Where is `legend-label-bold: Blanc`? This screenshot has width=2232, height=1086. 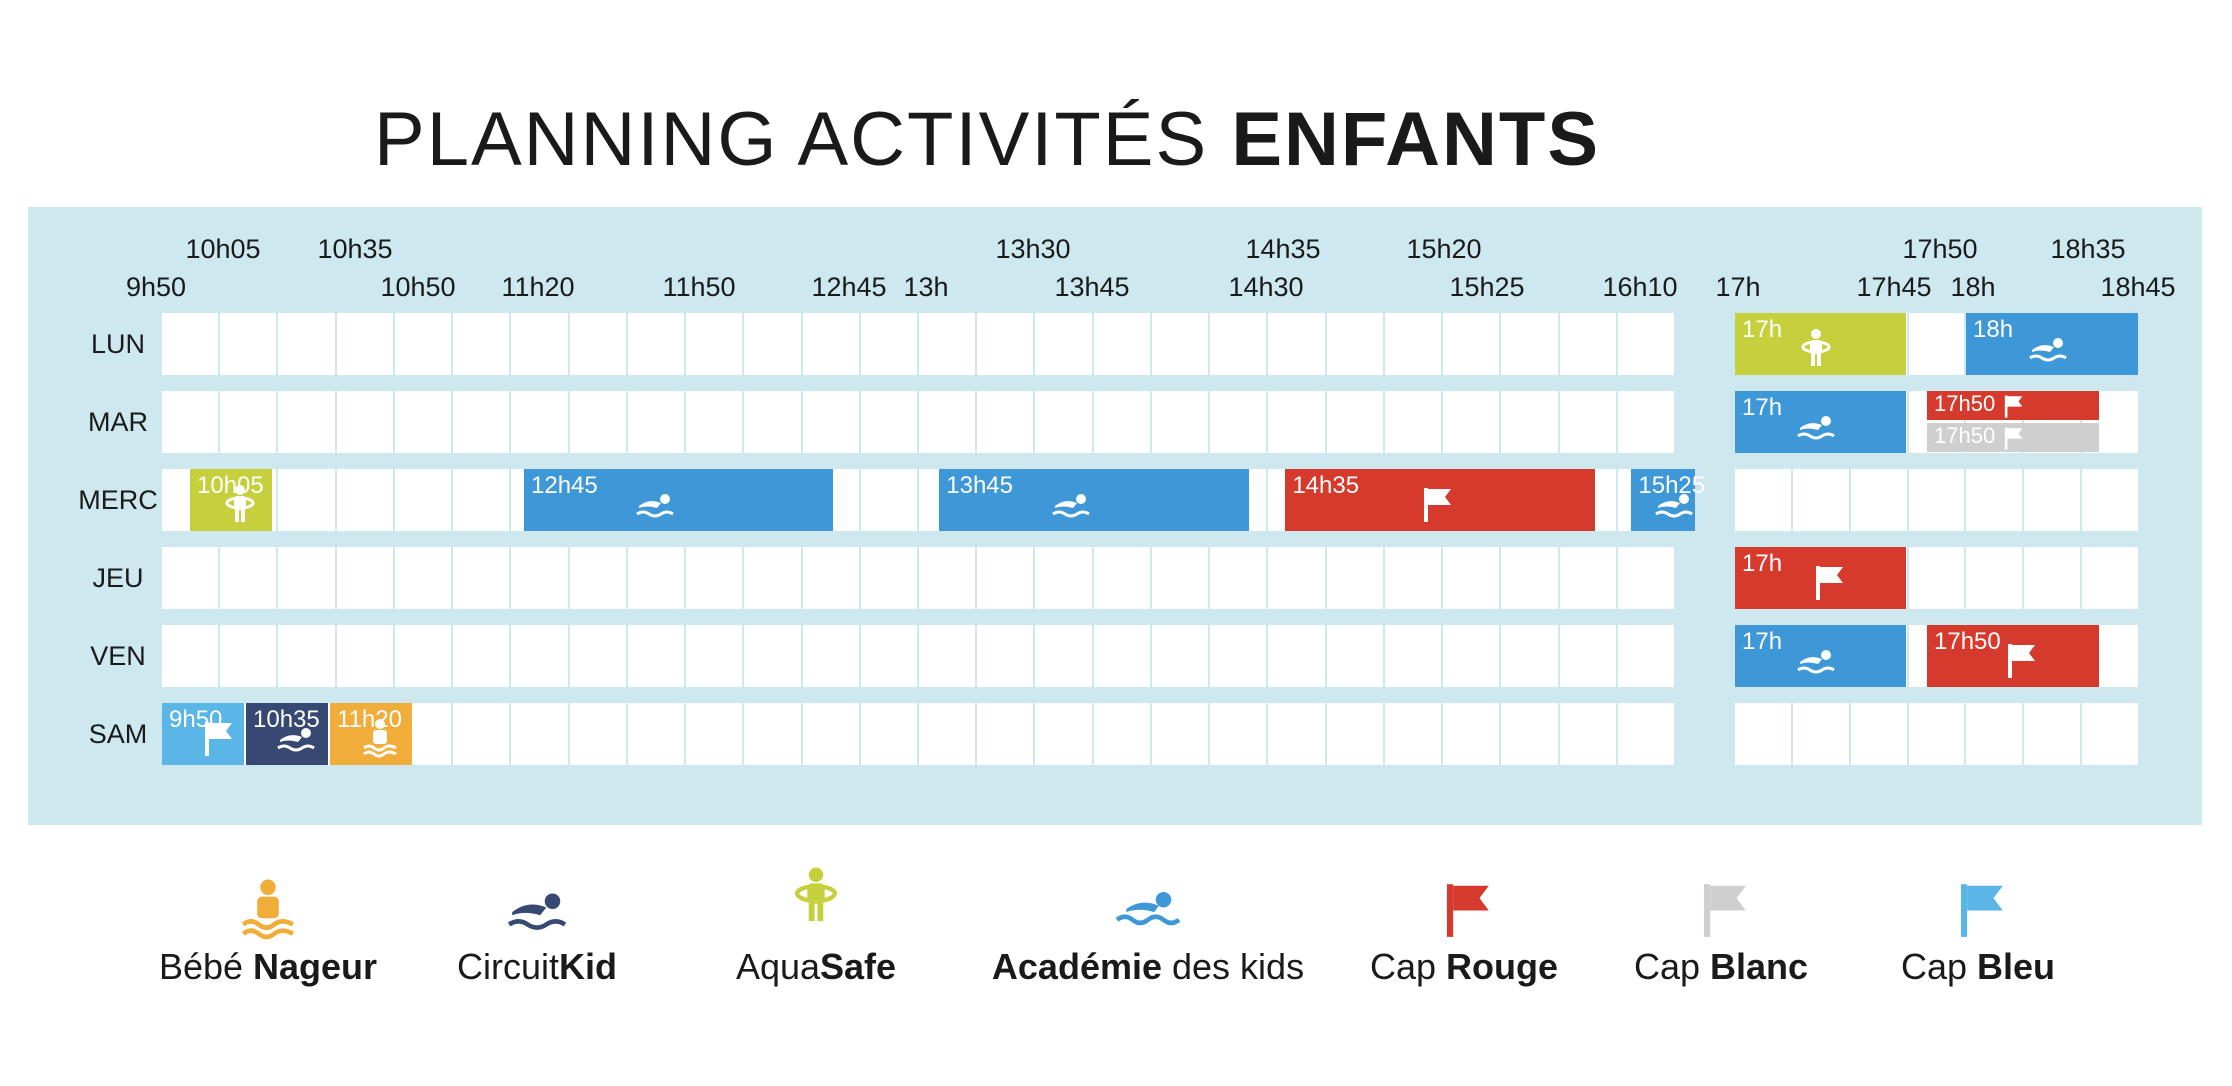
legend-label-bold: Blanc is located at coordinates (1759, 966).